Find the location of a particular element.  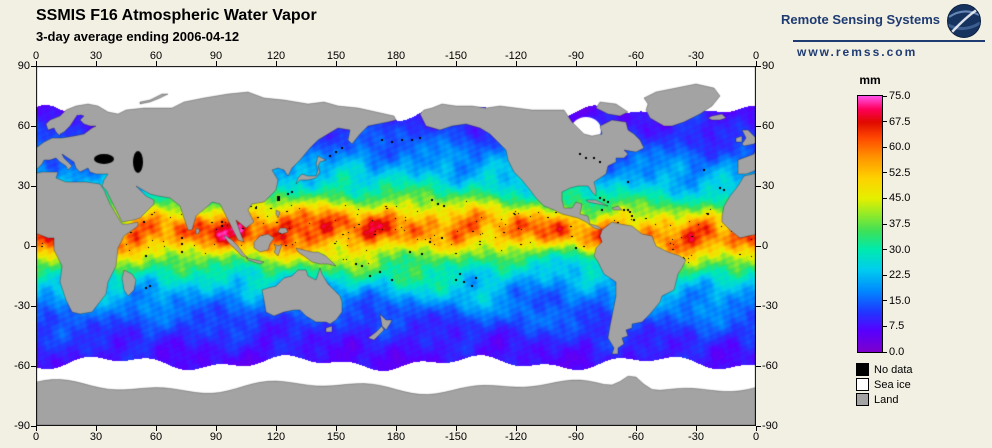

lon-tick-label-bottom: 120 is located at coordinates (276, 437).